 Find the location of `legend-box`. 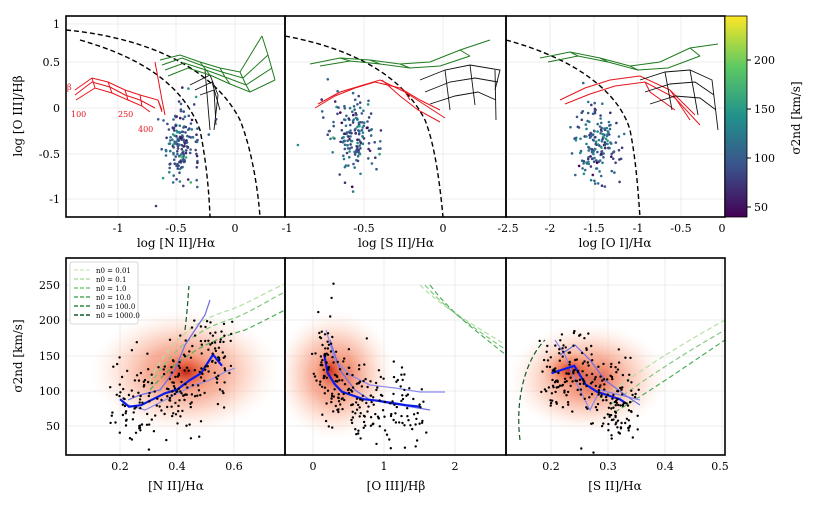

legend-box is located at coordinates (104, 293).